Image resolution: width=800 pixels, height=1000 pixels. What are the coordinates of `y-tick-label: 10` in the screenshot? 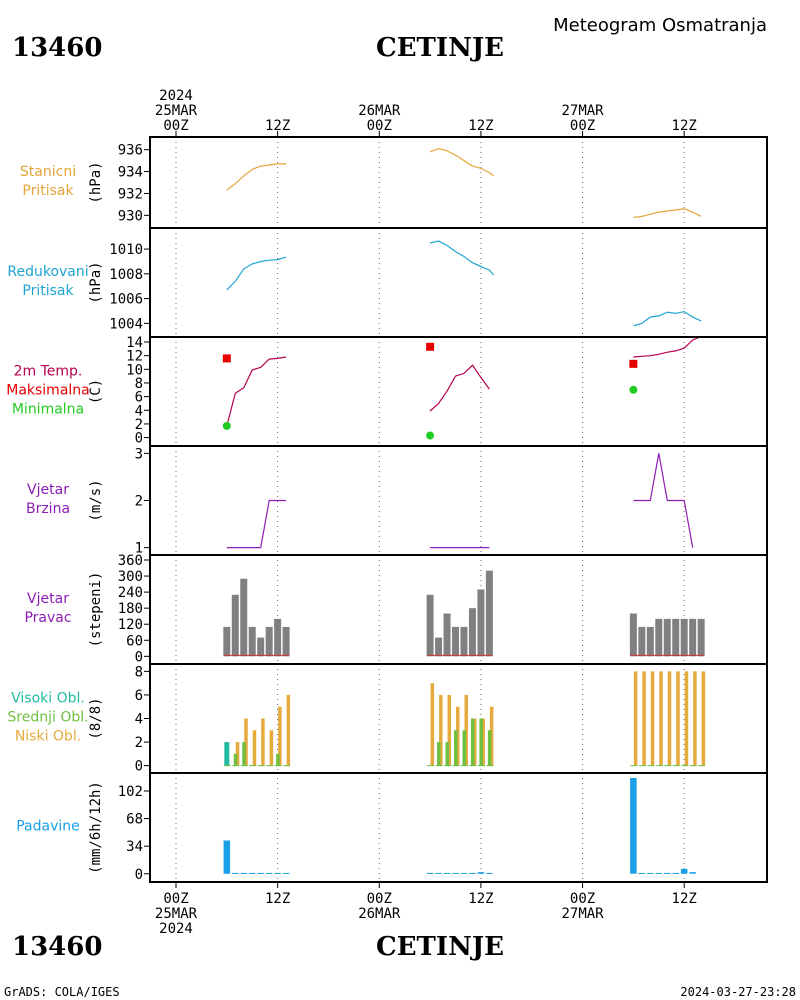 It's located at (134, 370).